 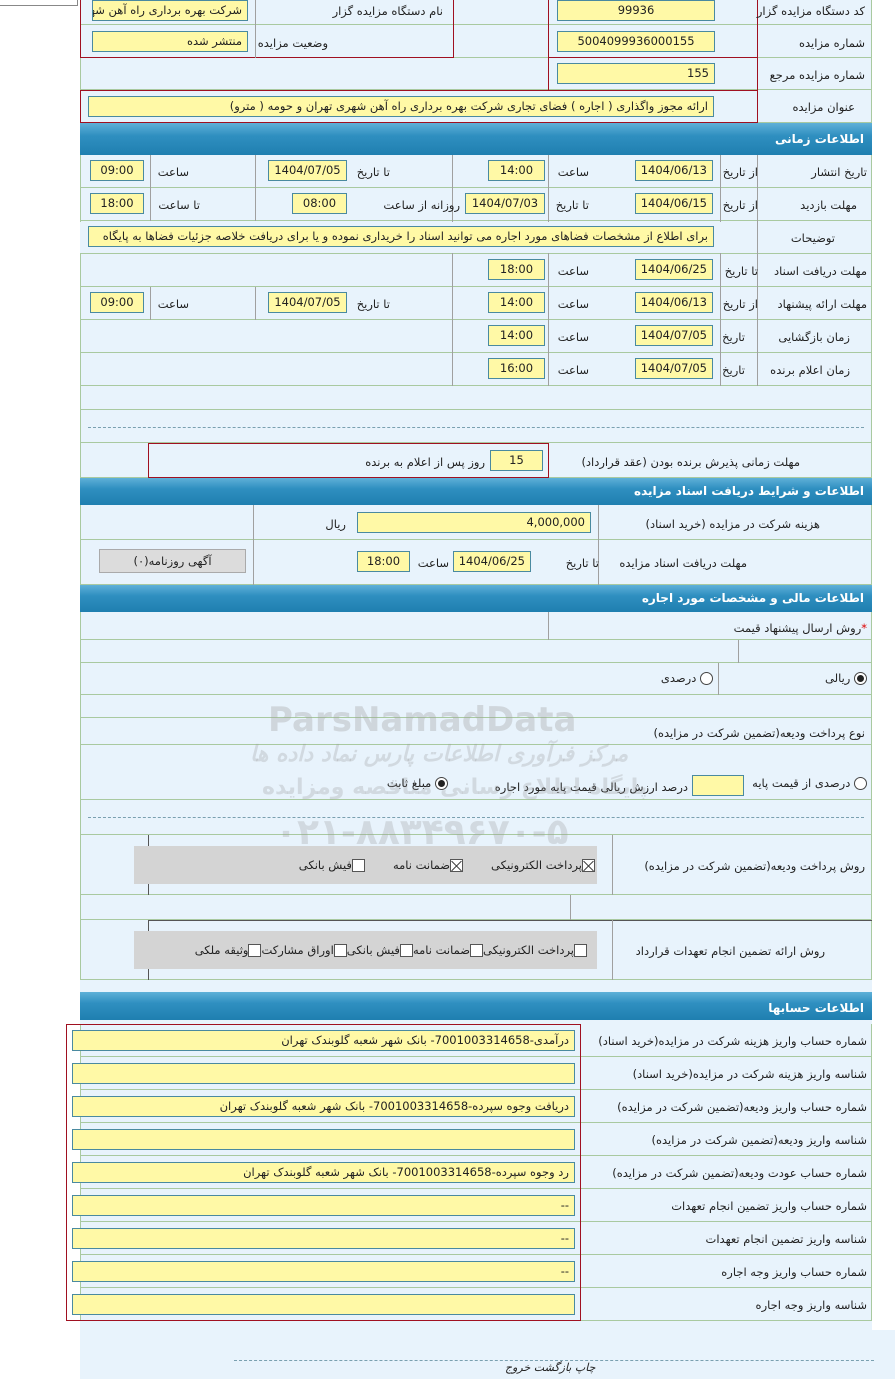 I want to click on auction-no-field: 5004099936000155, so click(x=636, y=41).